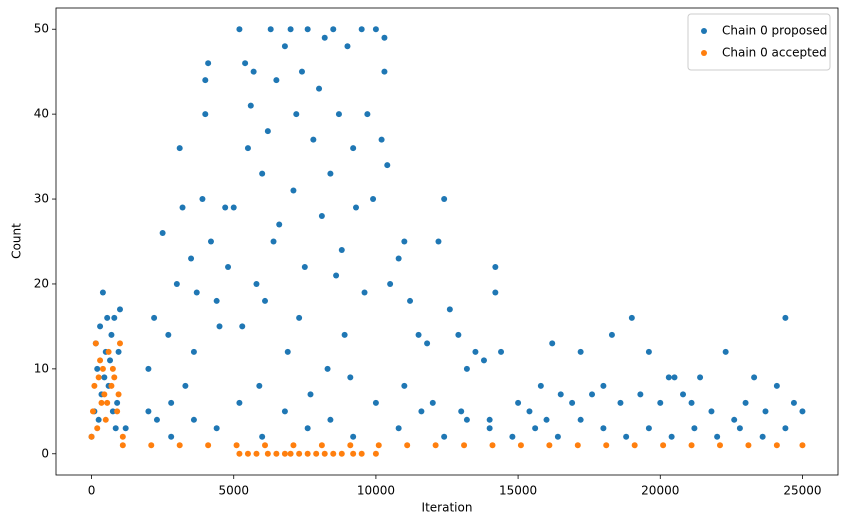  I want to click on x-tick-label: 15000, so click(518, 491).